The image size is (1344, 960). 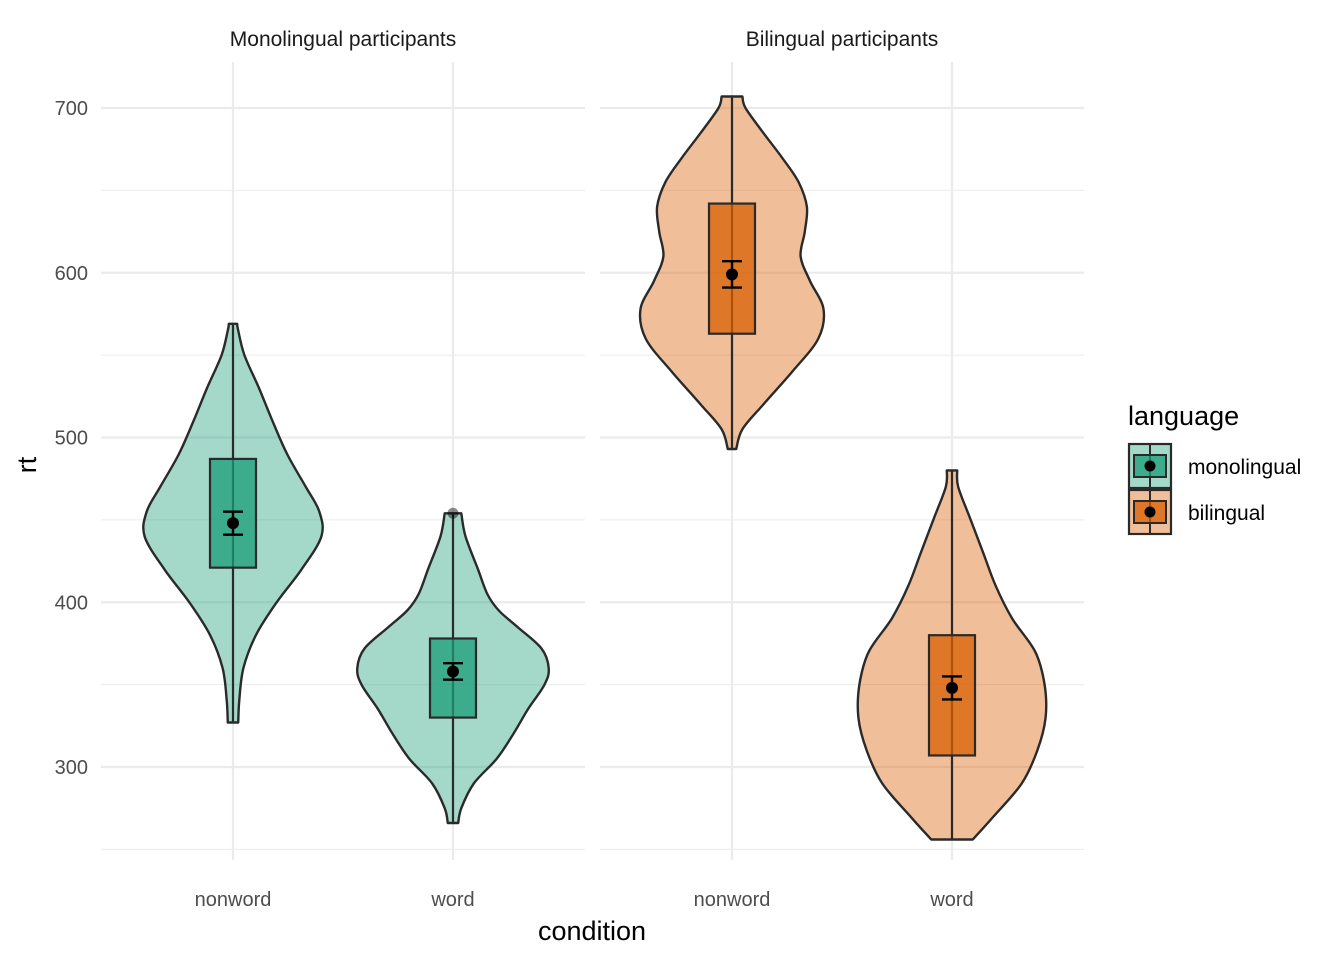 I want to click on y-tick-label: 300, so click(x=71, y=768).